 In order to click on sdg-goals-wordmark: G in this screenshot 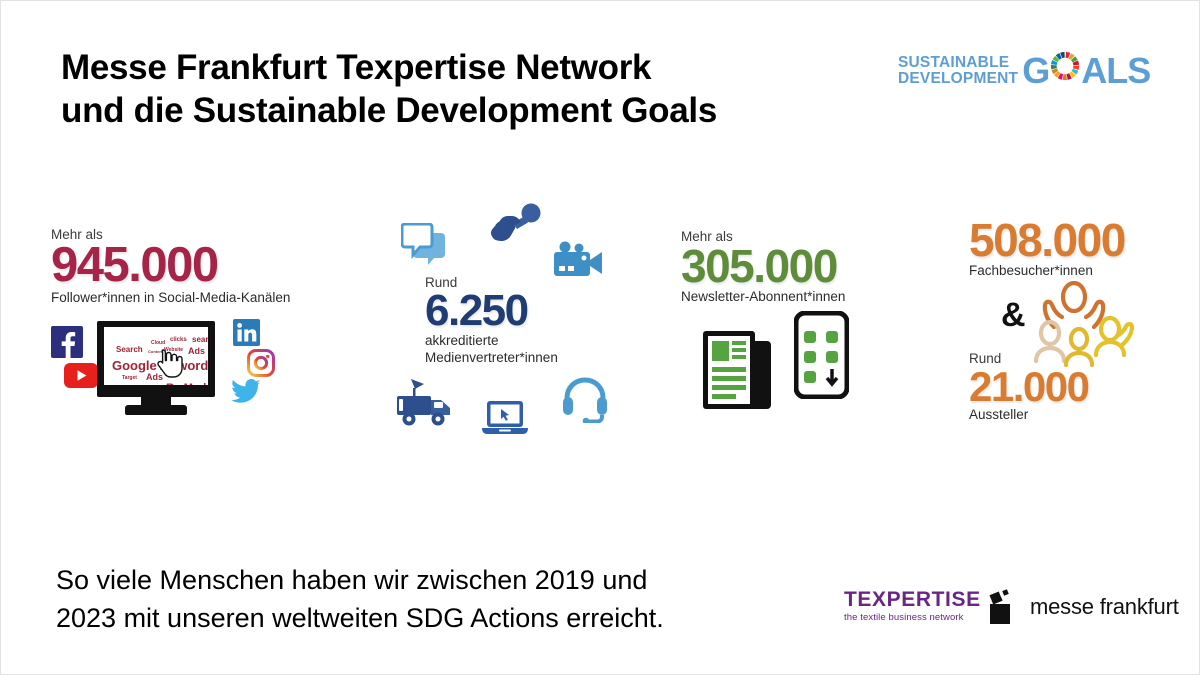, I will do `click(1086, 70)`.